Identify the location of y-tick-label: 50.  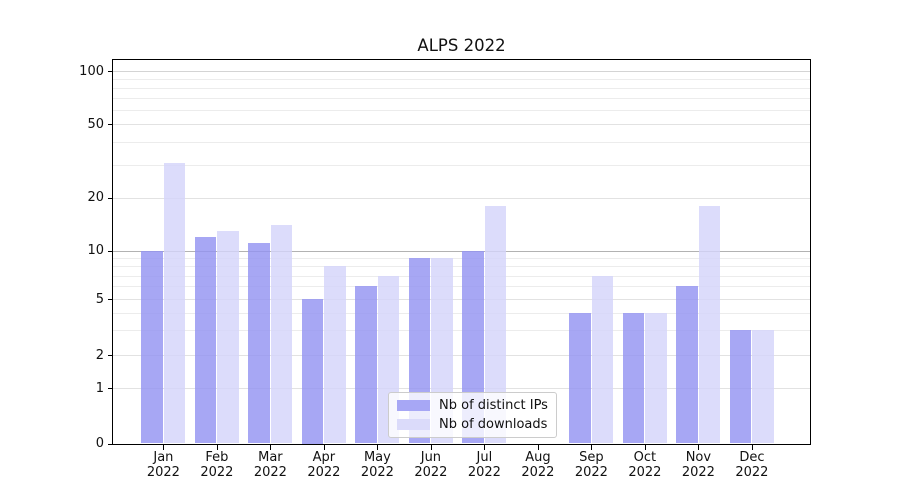
(95, 124).